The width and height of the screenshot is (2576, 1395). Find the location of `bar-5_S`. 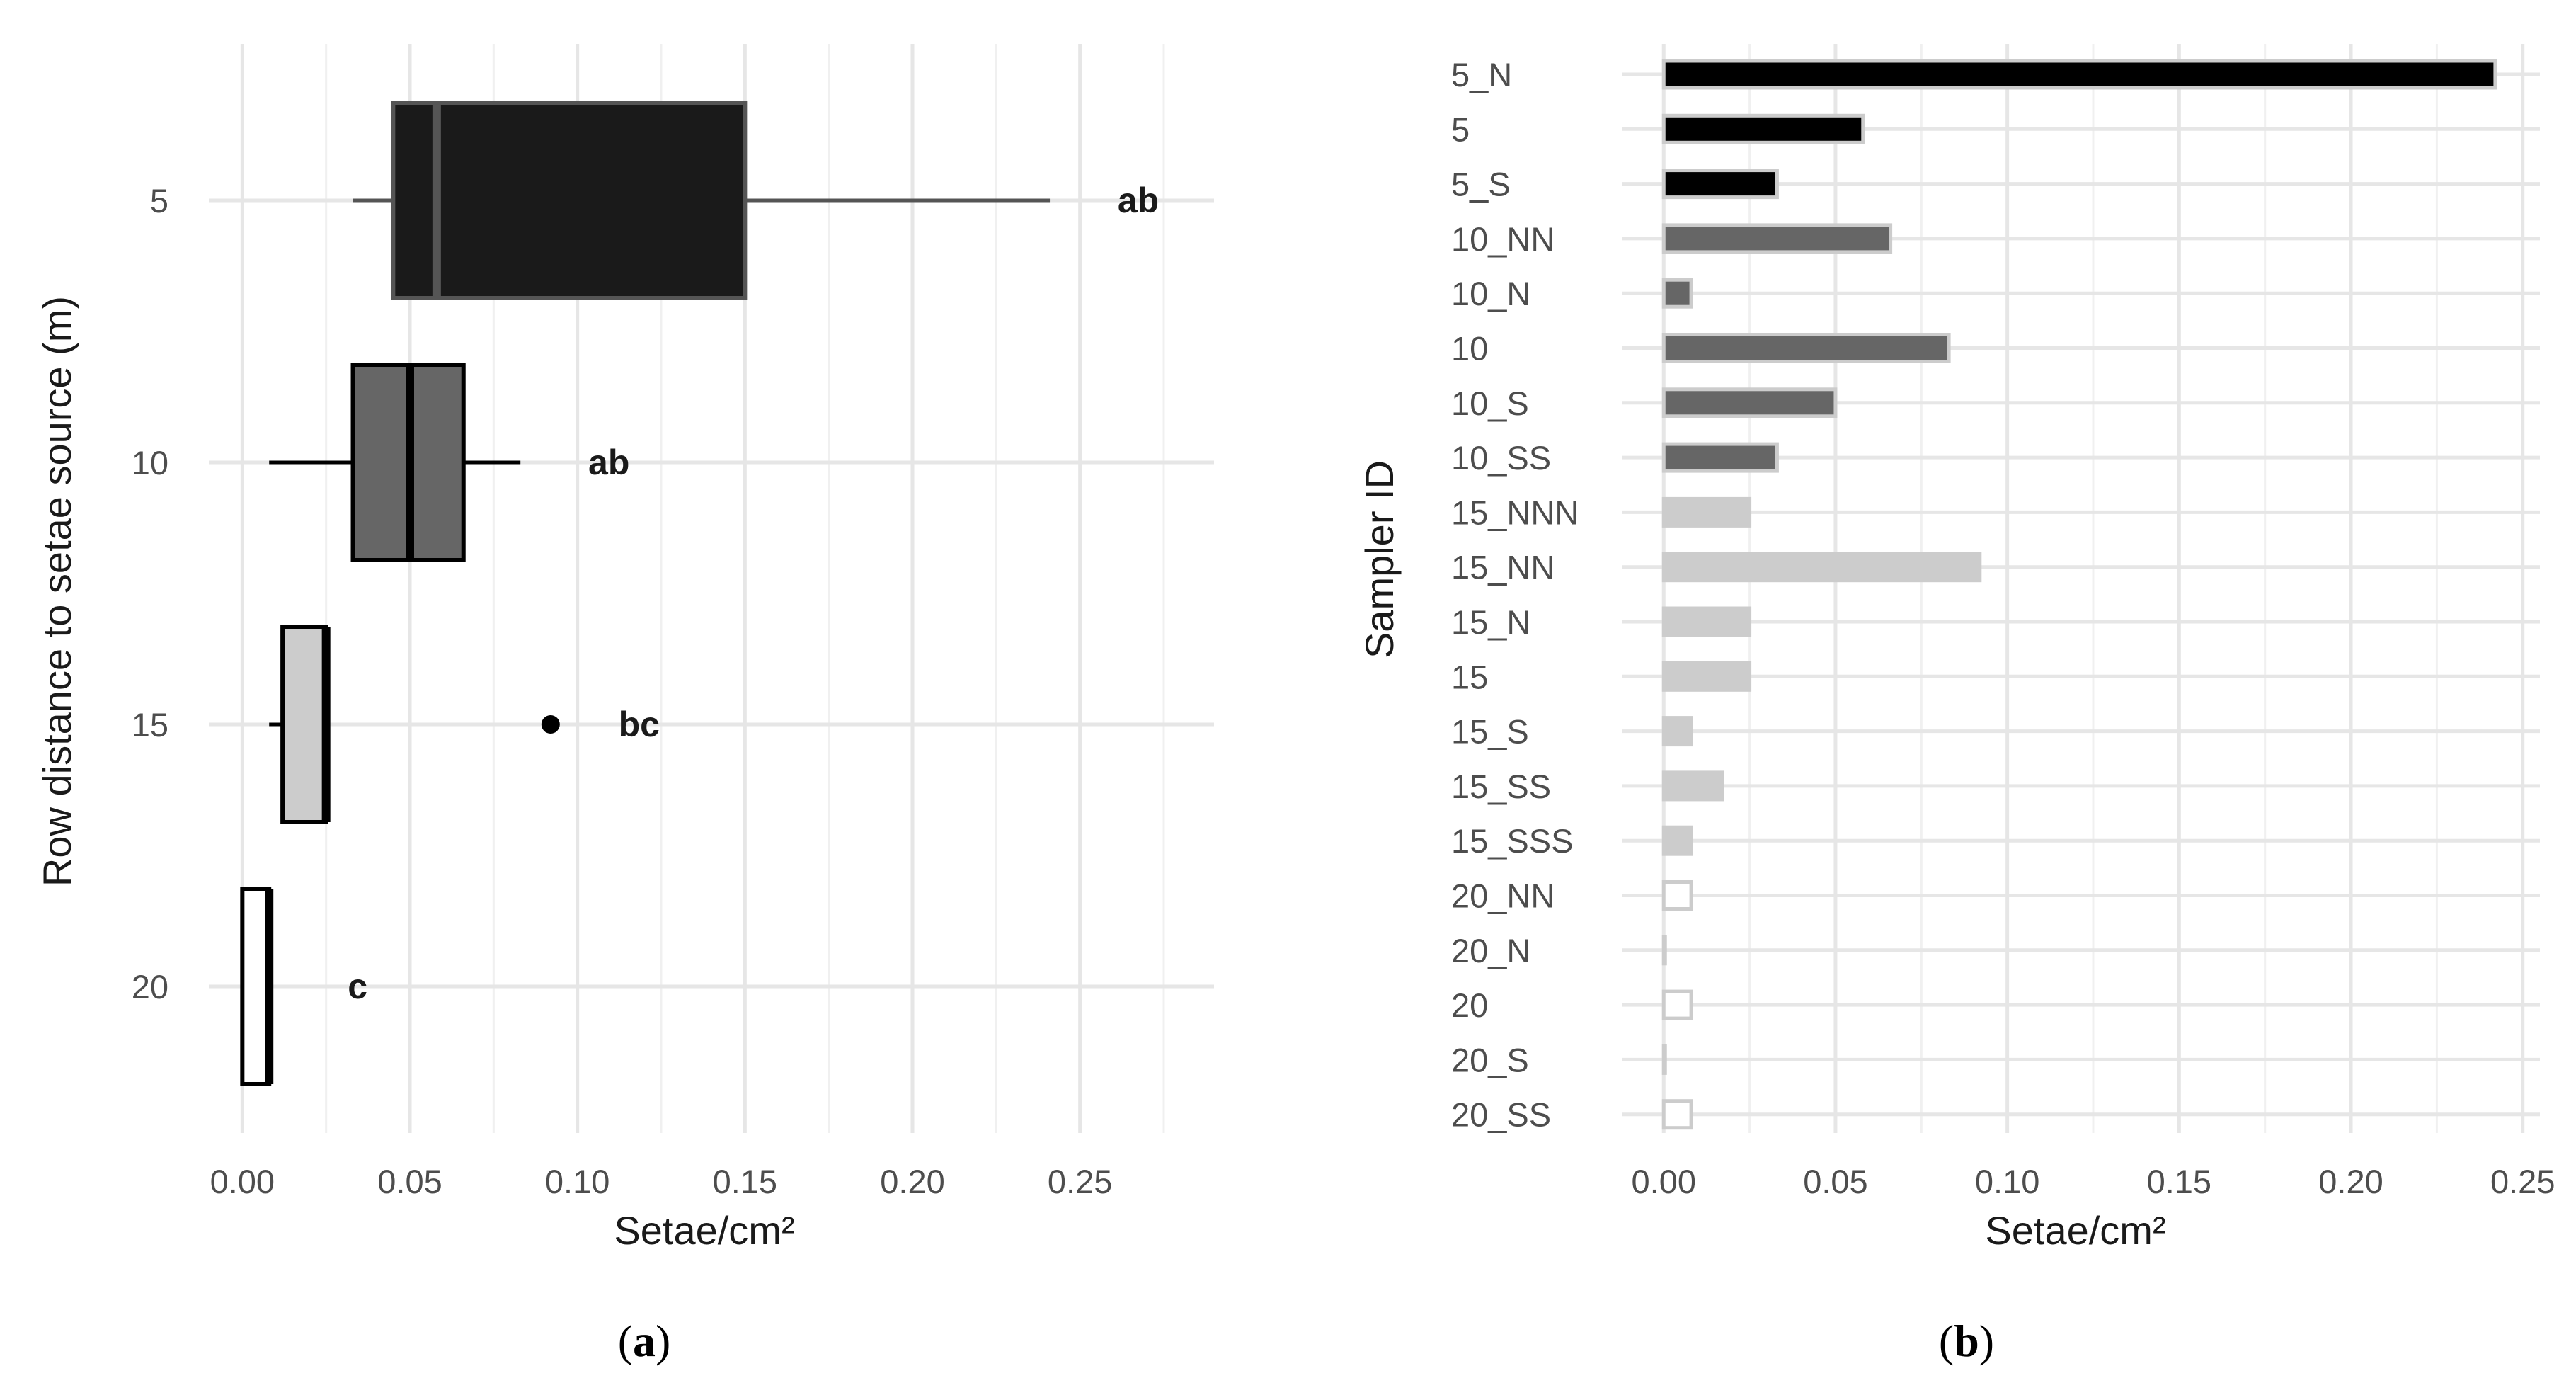

bar-5_S is located at coordinates (1720, 184).